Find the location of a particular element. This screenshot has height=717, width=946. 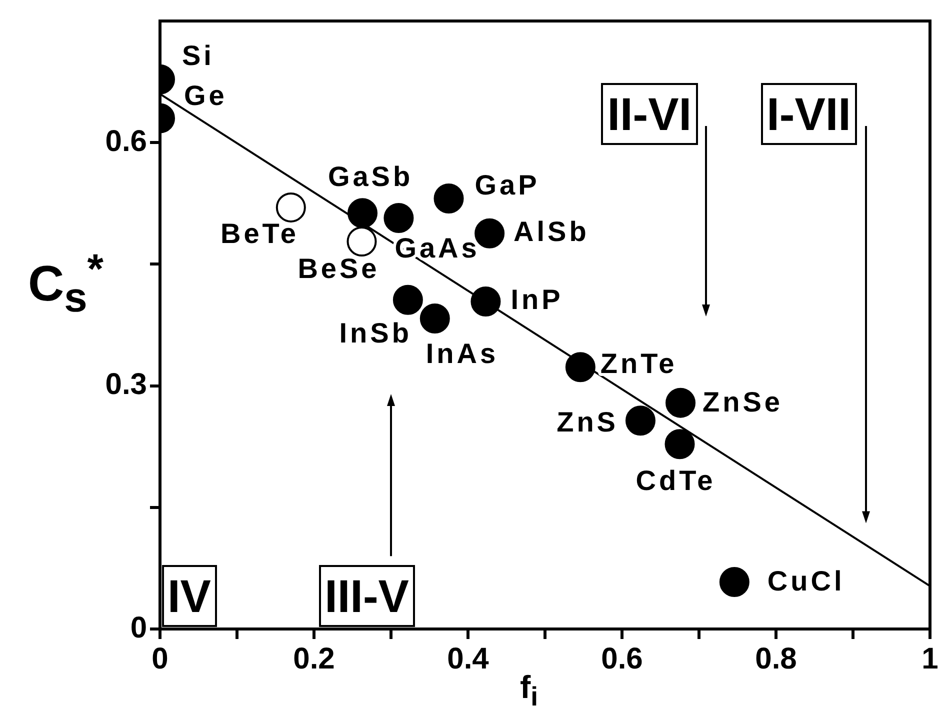

series-label: Ge is located at coordinates (206, 95).